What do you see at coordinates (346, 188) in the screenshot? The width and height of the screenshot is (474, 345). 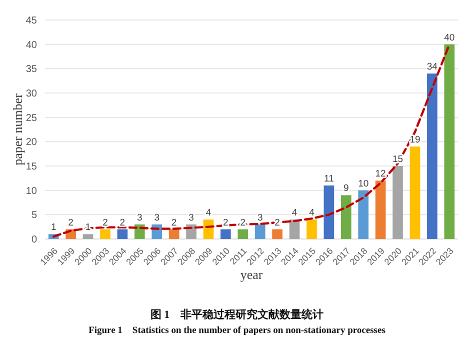 I see `data-label: 9` at bounding box center [346, 188].